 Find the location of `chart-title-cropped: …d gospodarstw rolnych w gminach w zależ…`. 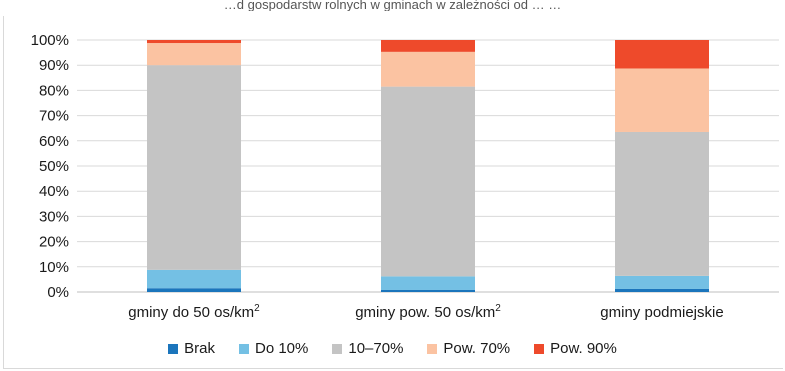

chart-title-cropped: …d gospodarstw rolnych w gminach w zależ… is located at coordinates (392, 5).